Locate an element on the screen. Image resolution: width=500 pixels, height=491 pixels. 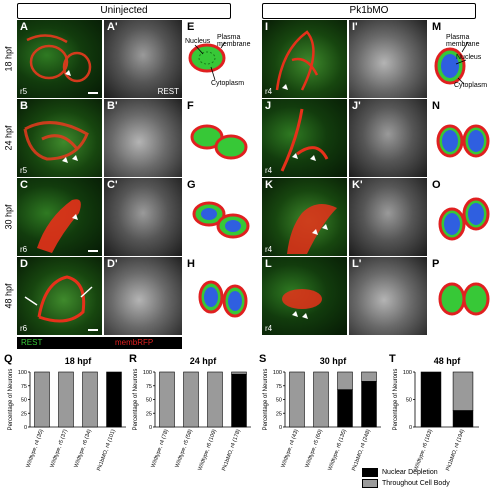
micrograph-mo-30: K r4 is located at coordinates (304, 217).